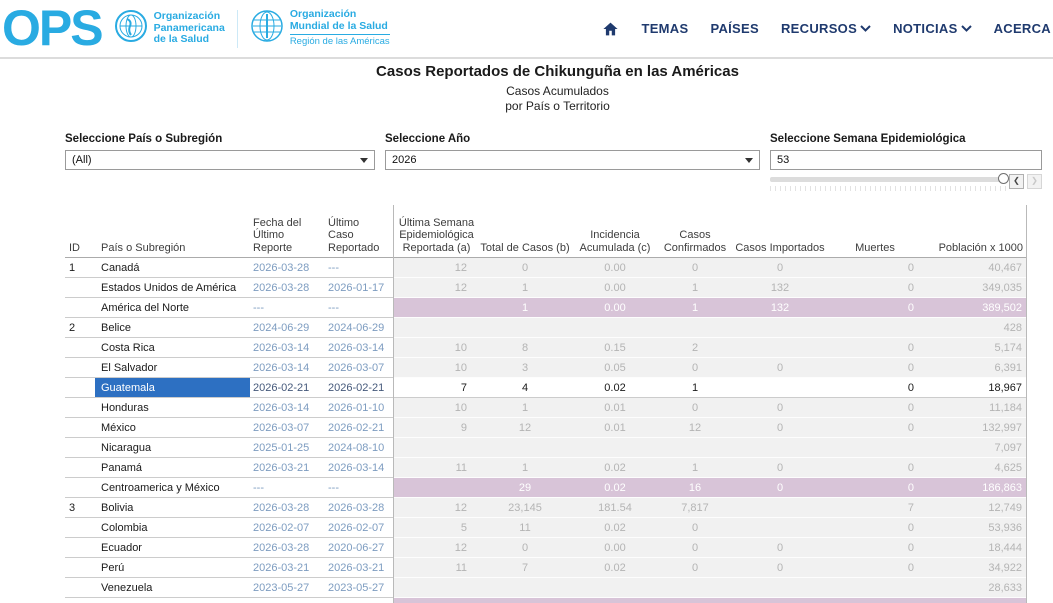 This screenshot has height=603, width=1053. What do you see at coordinates (973, 488) in the screenshot?
I see `cell-poblacion: 186,863` at bounding box center [973, 488].